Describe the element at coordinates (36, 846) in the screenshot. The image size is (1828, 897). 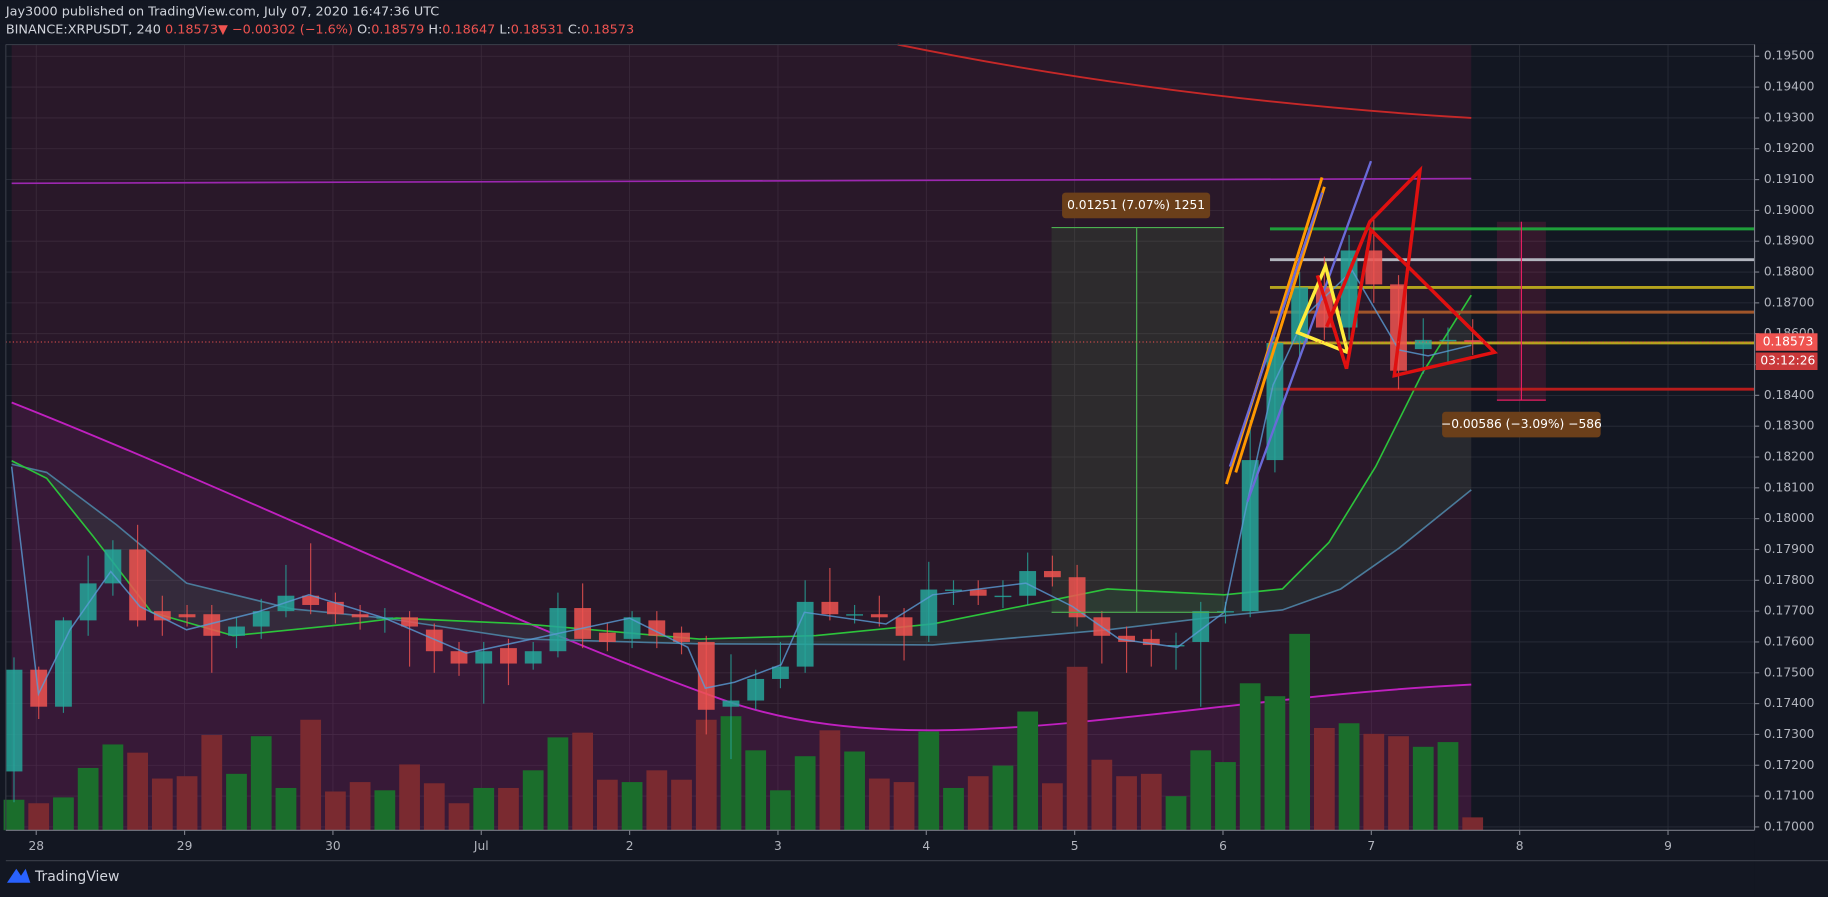
I see `x-tick-label: 28` at that location.